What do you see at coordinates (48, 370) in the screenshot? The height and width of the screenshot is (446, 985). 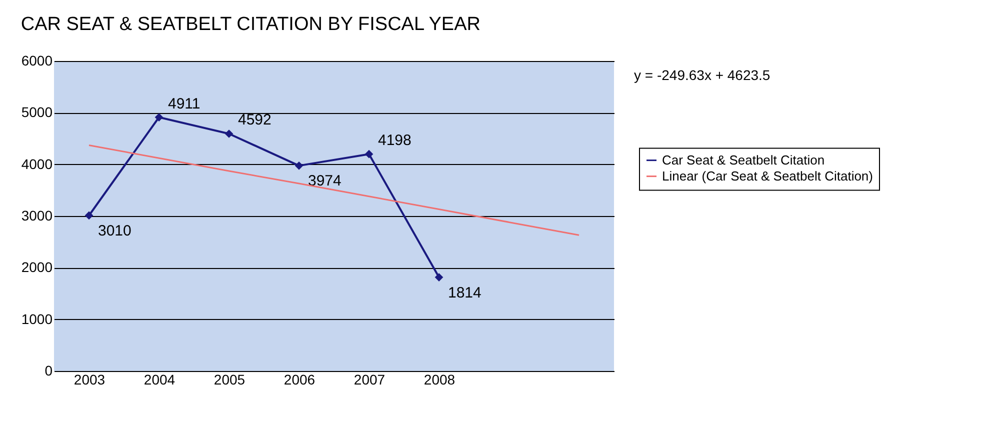 I see `y-tick-label: 0` at bounding box center [48, 370].